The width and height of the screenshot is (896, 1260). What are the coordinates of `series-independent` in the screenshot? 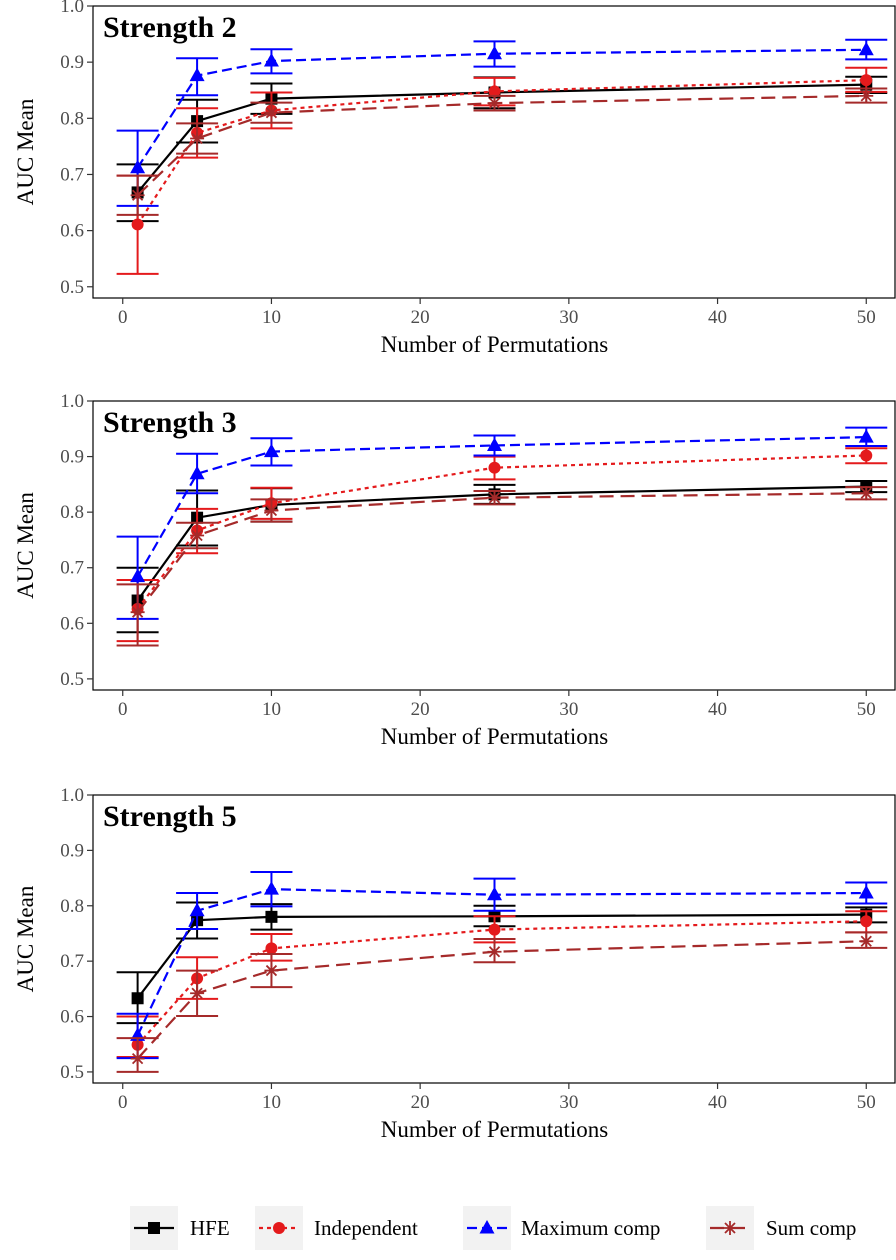 It's located at (502, 984).